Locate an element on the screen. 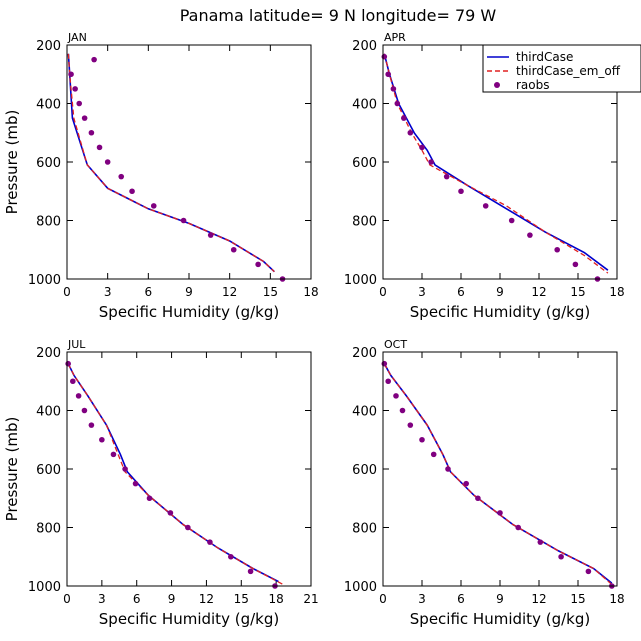 The height and width of the screenshot is (641, 641). plot-frame is located at coordinates (189, 469).